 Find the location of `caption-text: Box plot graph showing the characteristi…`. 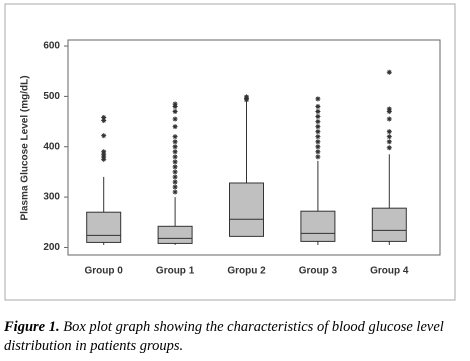

caption-text: Box plot graph showing the characteristi… is located at coordinates (224, 336).